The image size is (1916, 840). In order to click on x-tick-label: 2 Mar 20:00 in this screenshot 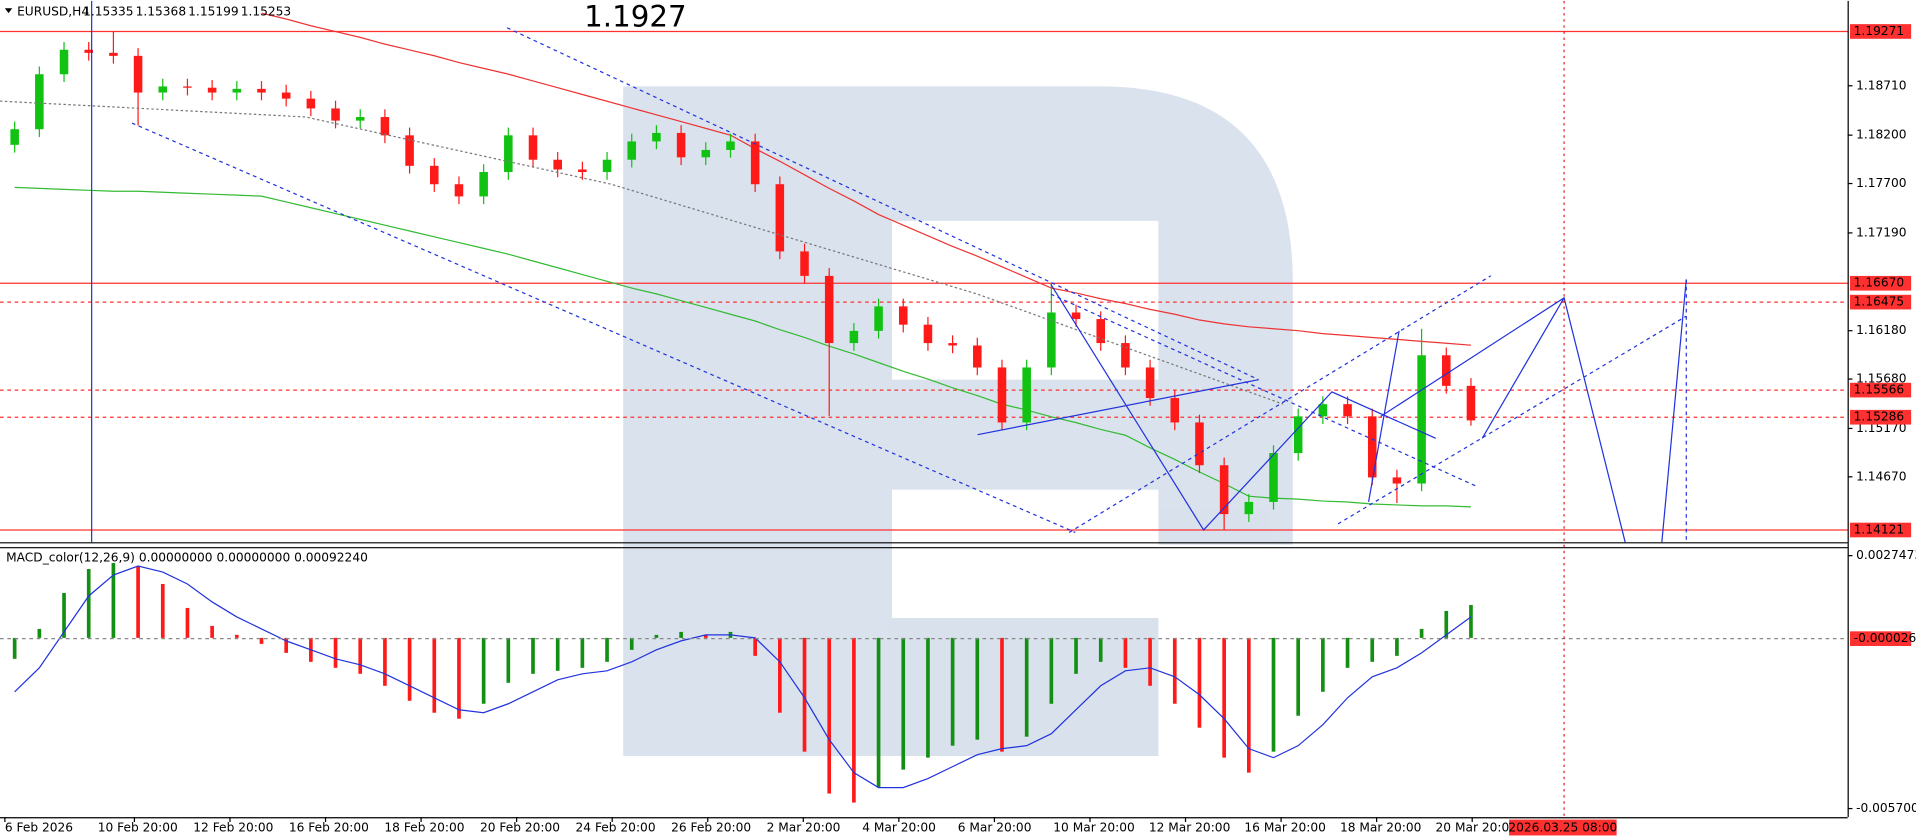, I will do `click(804, 828)`.